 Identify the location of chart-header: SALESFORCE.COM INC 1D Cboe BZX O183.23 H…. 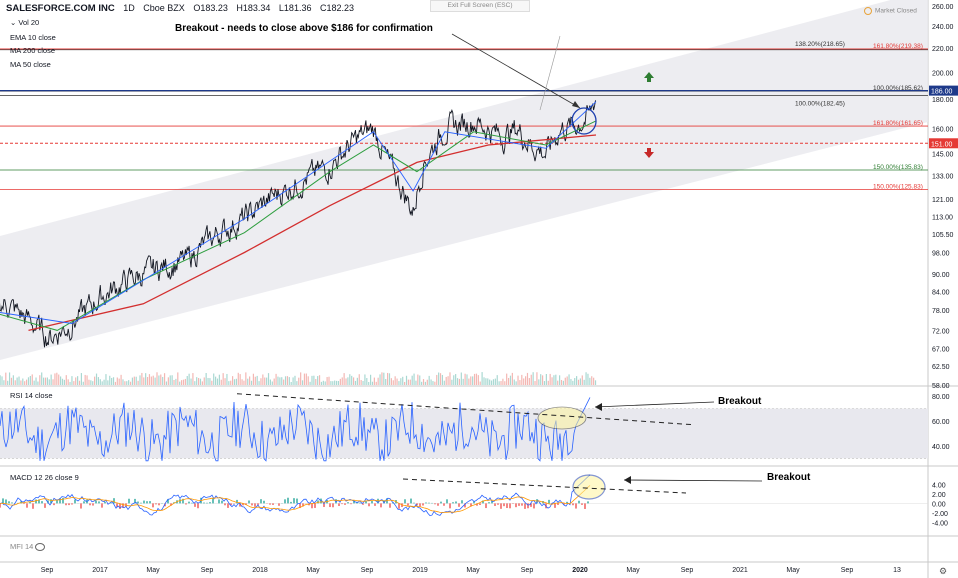
(183, 8).